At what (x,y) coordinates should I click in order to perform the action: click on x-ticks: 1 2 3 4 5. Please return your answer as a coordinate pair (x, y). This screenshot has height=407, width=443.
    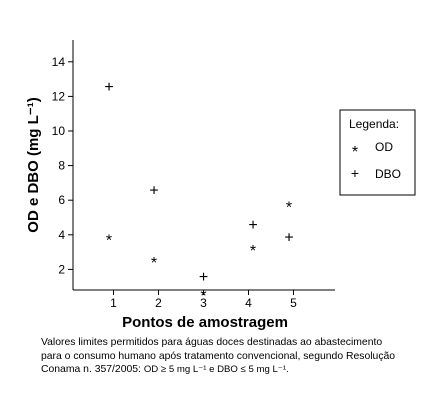
    Looking at the image, I should click on (203, 300).